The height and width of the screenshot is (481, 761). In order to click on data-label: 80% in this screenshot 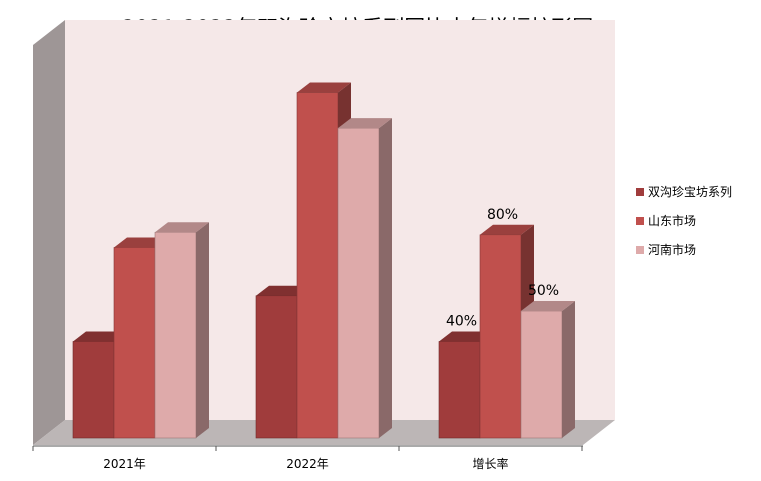, I will do `click(502, 215)`.